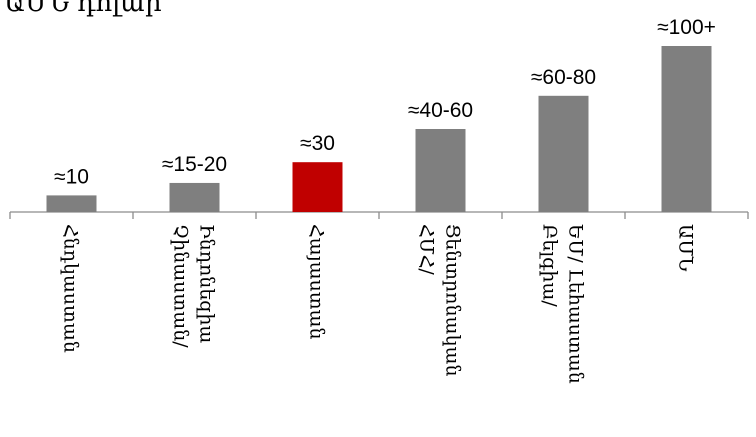 The height and width of the screenshot is (437, 756). Describe the element at coordinates (440, 110) in the screenshot. I see `data-label: ≈40-60` at that location.